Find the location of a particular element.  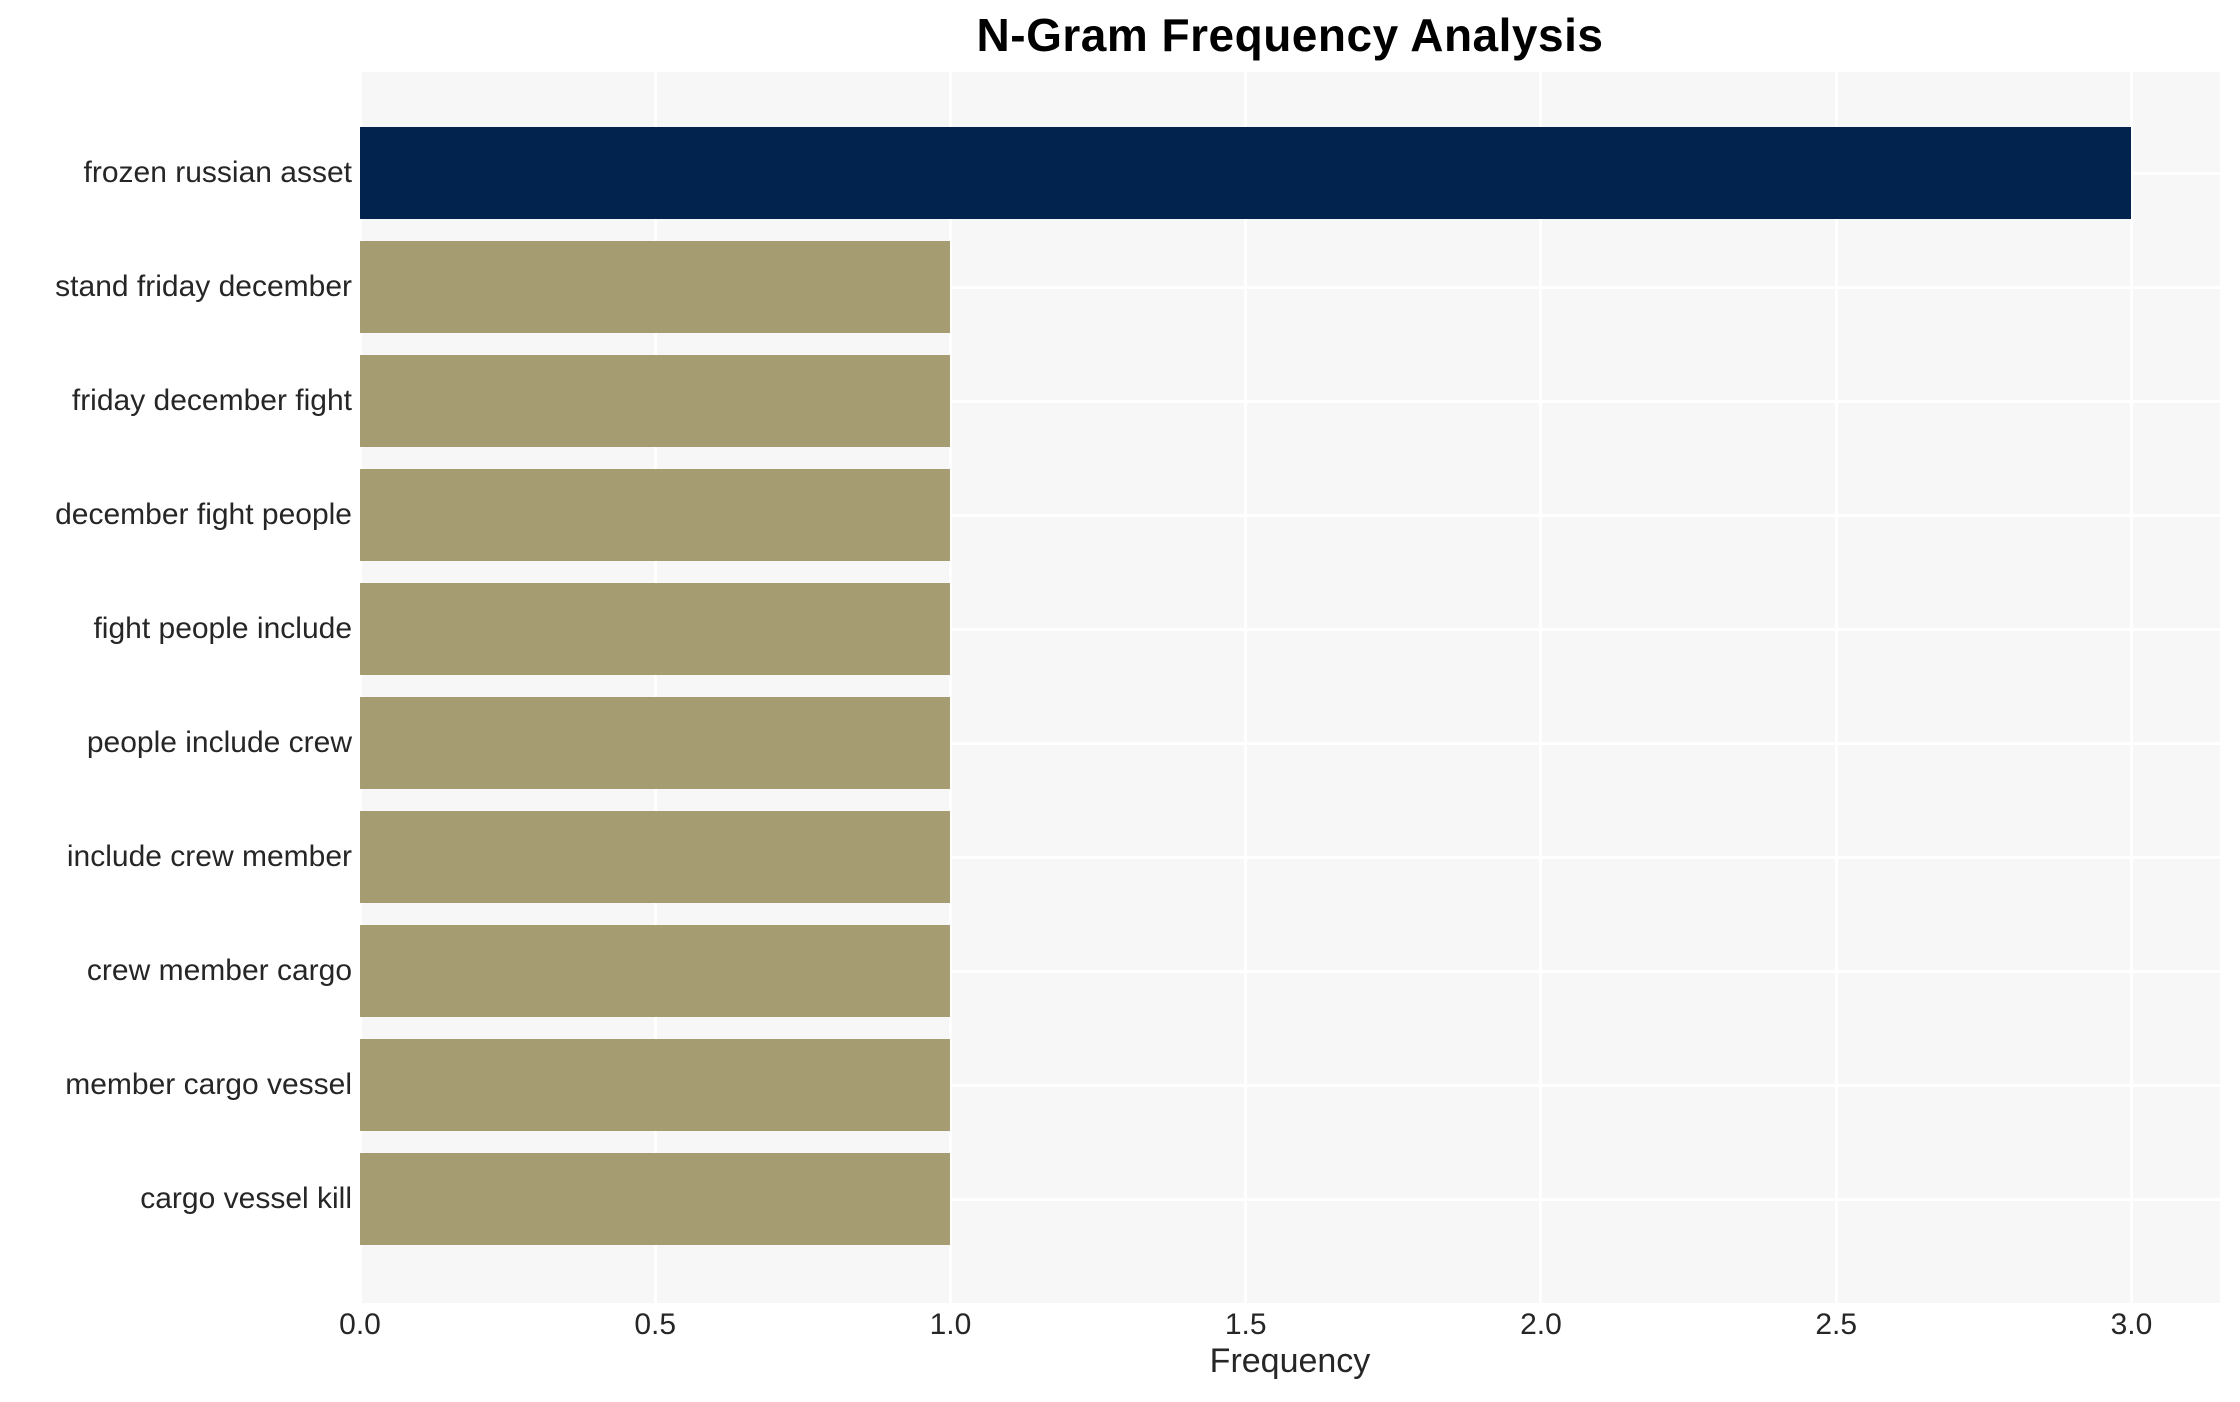

chart-title: N-Gram Frequency Analysis is located at coordinates (1290, 35).